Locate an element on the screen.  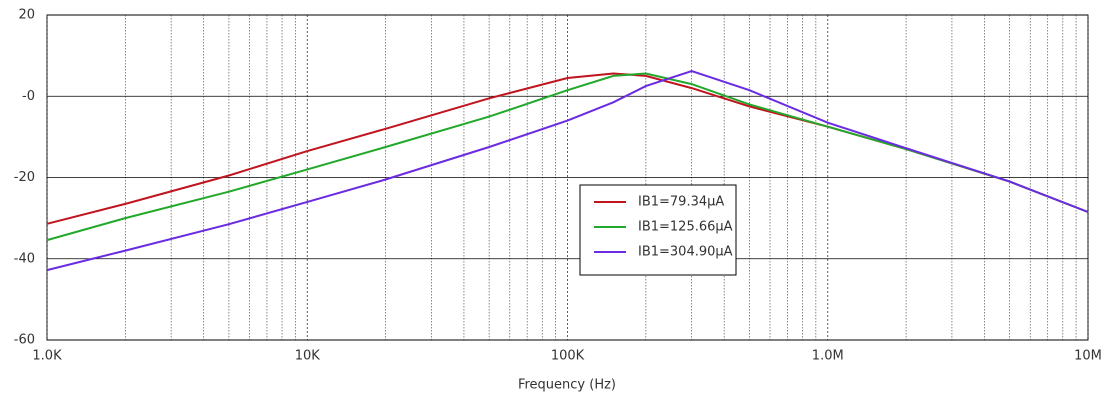
y-tick-label: -40 is located at coordinates (24, 258).